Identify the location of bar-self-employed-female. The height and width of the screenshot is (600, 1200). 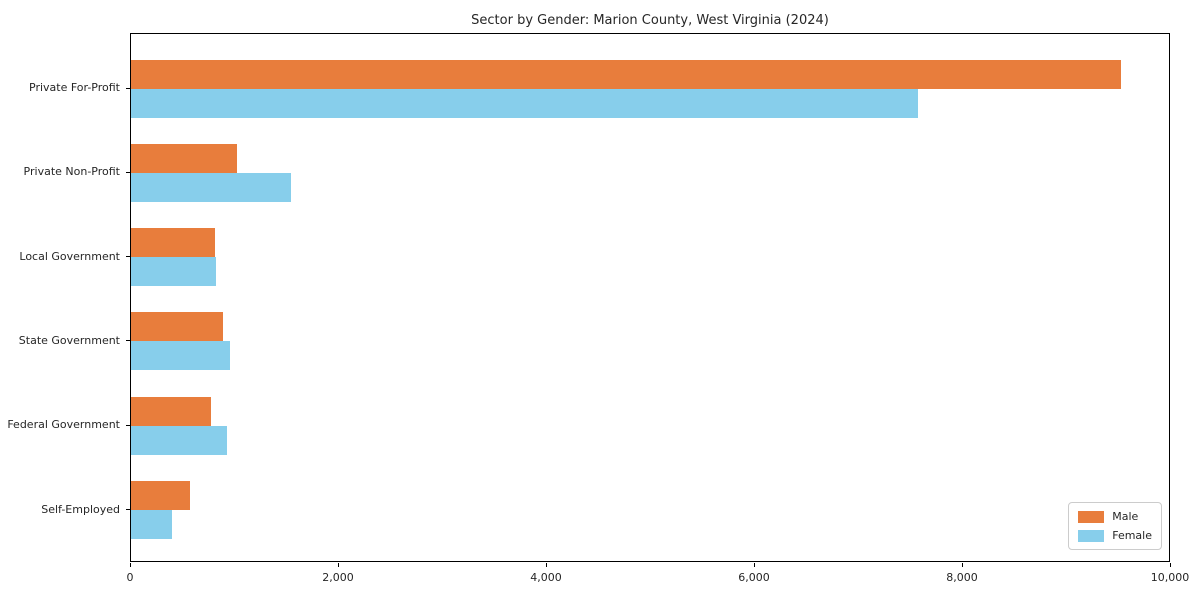
(151, 524).